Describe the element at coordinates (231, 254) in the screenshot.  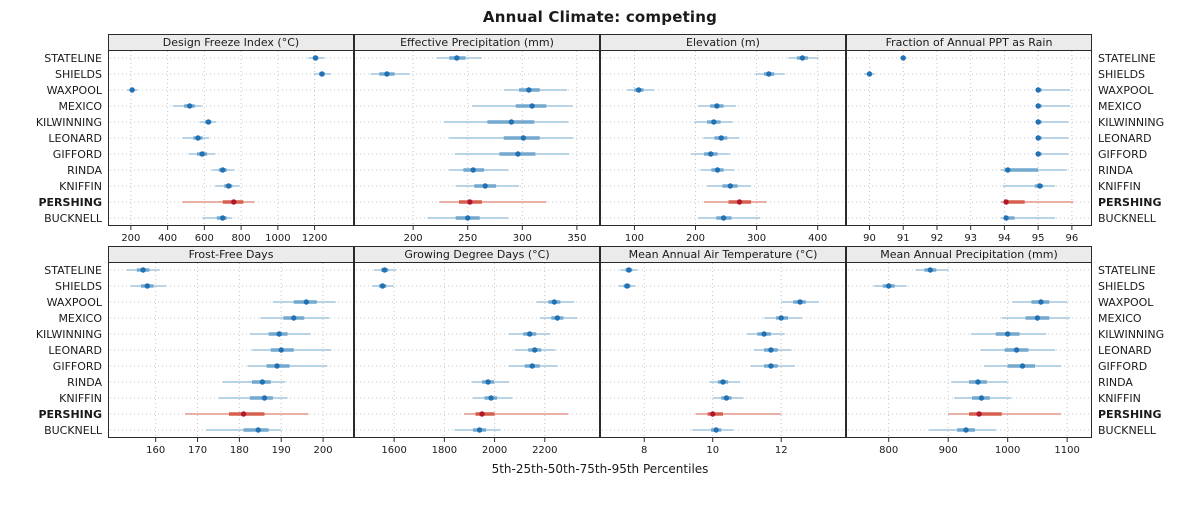
I see `panel-strip: Frost-Free Days` at that location.